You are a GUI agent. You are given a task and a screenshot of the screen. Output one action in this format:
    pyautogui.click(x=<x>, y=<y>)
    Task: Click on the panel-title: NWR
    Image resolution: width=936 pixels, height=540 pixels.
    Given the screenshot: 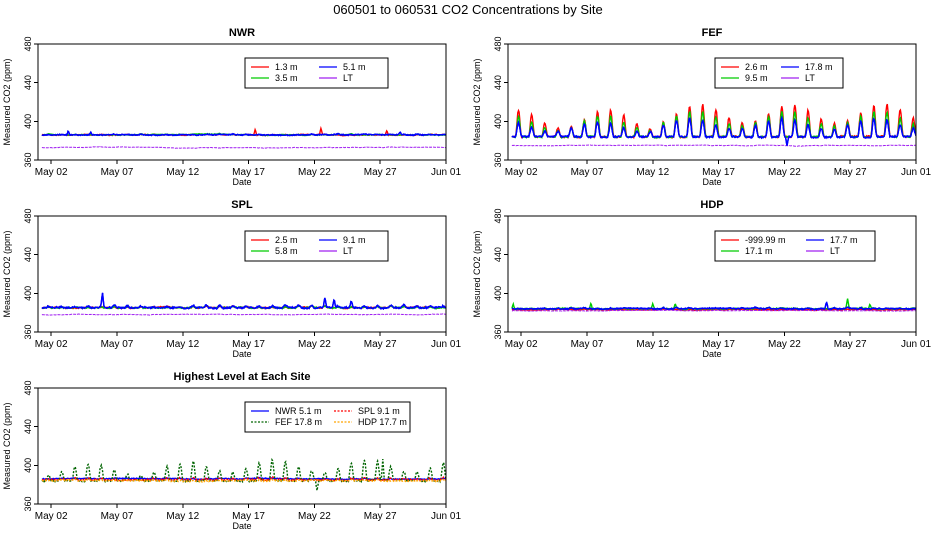 What is the action you would take?
    pyautogui.click(x=242, y=33)
    